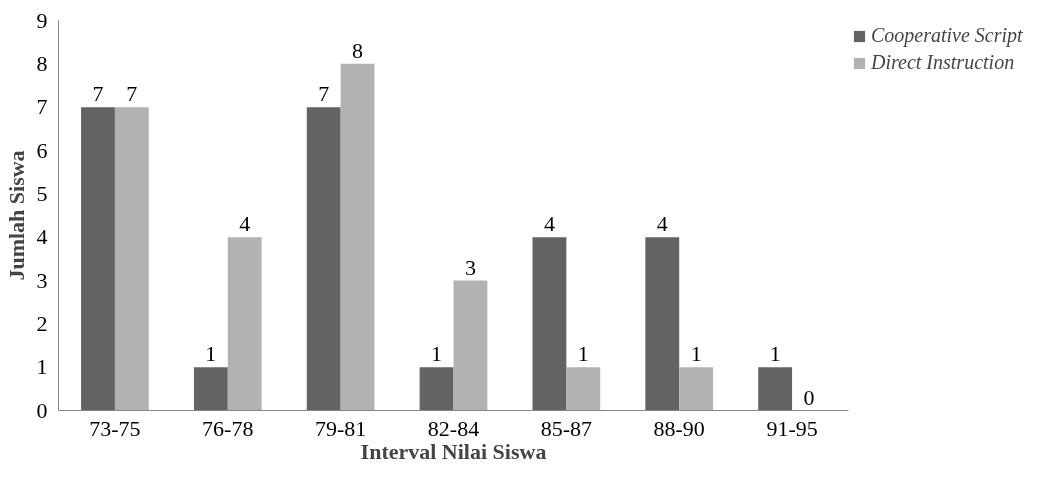  I want to click on x-tick-label: 76-78, so click(228, 428).